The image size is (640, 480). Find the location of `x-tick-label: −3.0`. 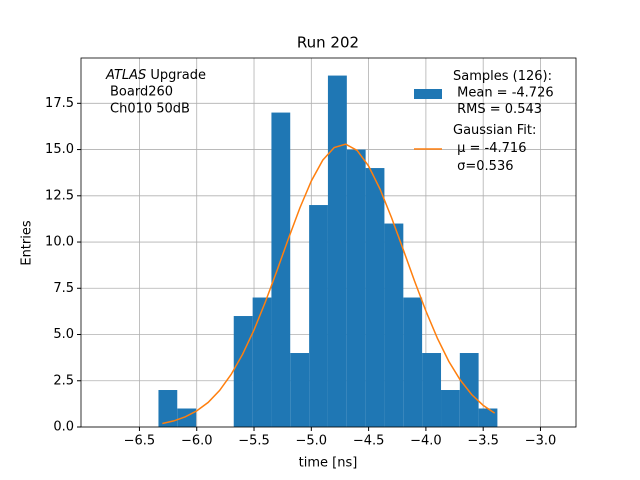

x-tick-label: −3.0 is located at coordinates (541, 441).